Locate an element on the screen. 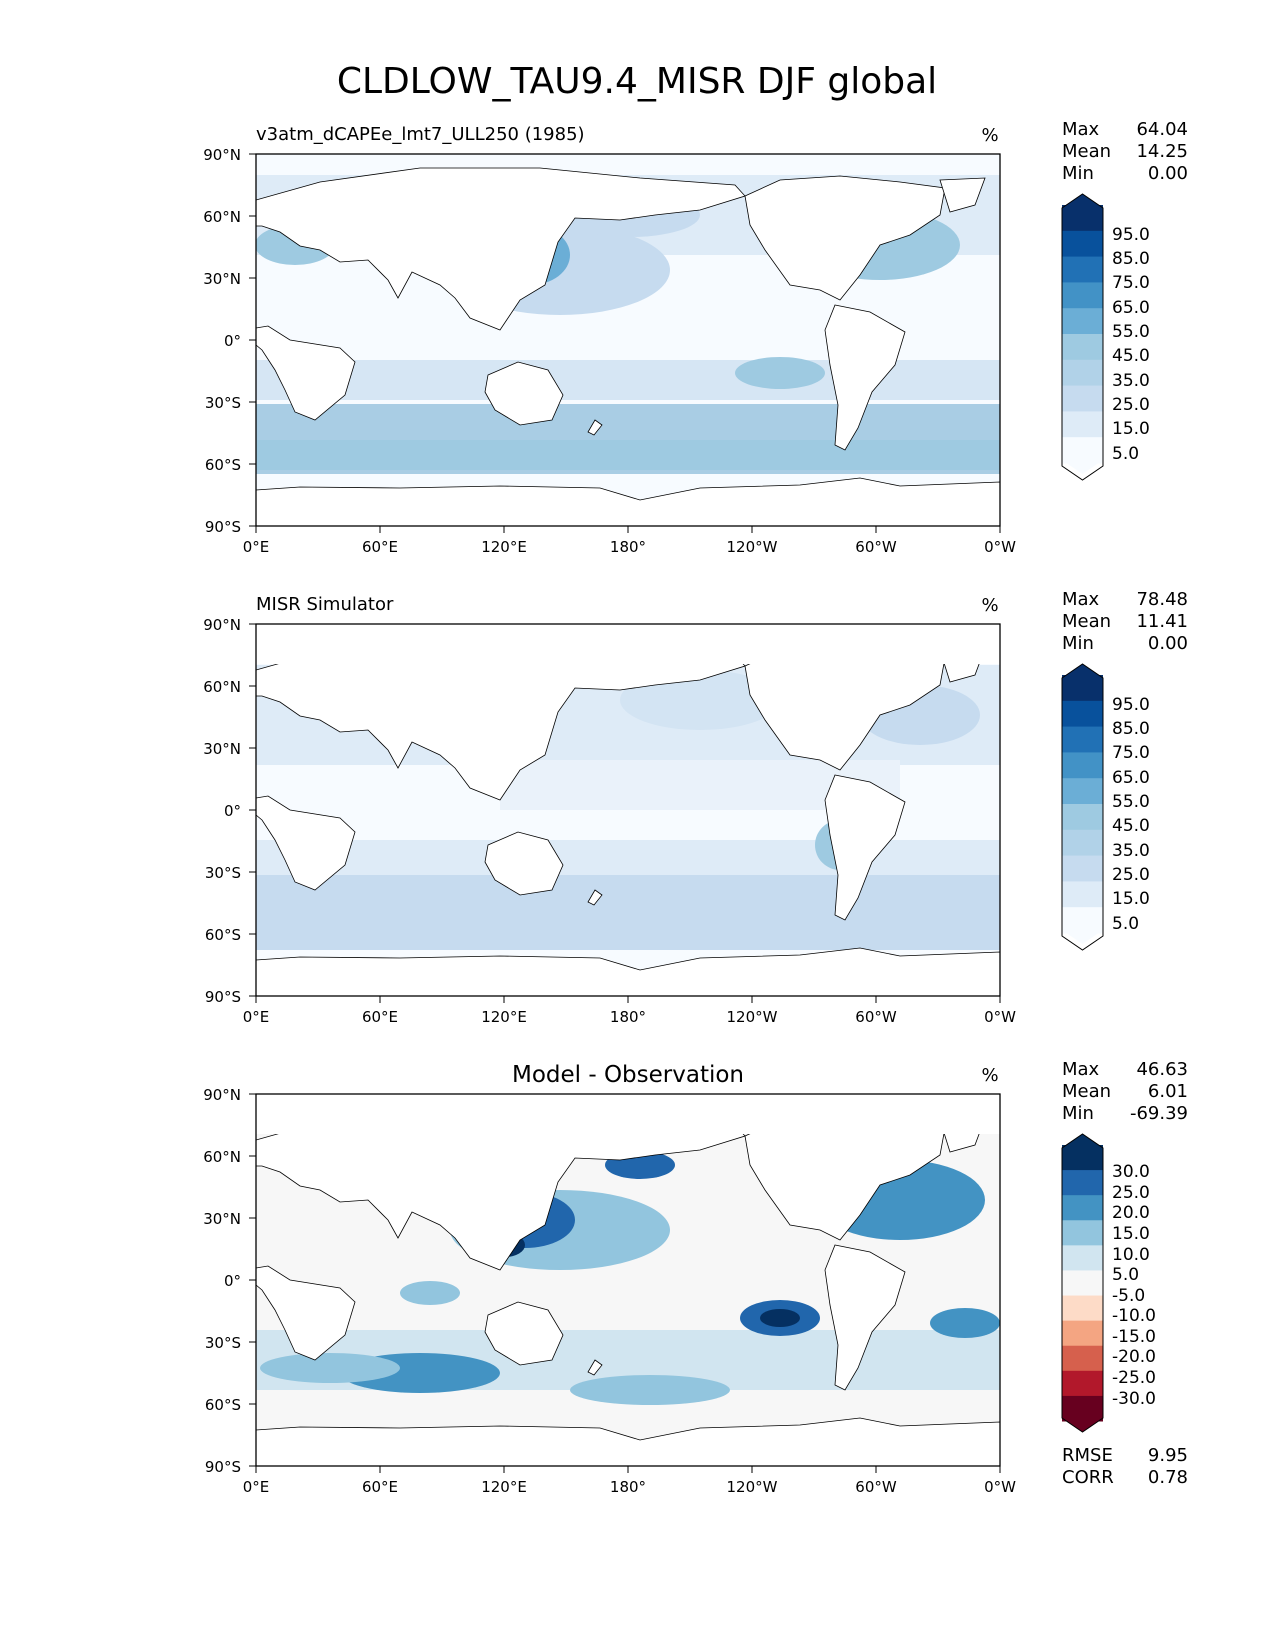 The height and width of the screenshot is (1650, 1275). stat-mean-value: 14.25 is located at coordinates (1162, 151).